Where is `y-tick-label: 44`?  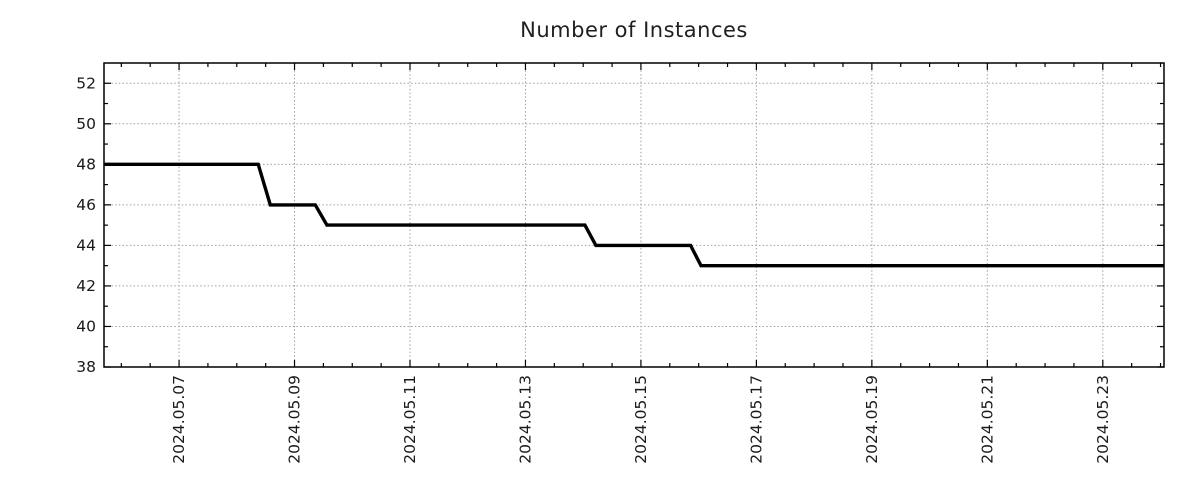
y-tick-label: 44 is located at coordinates (86, 245).